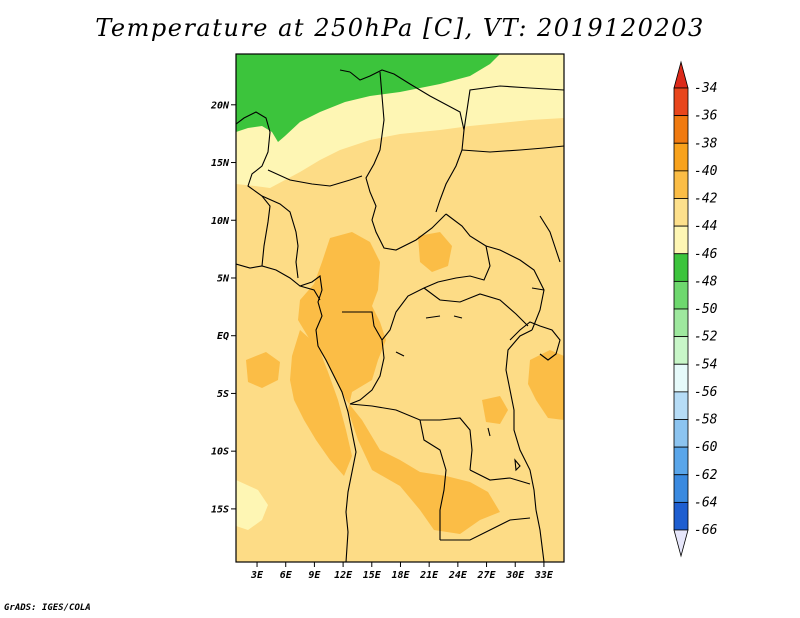 The height and width of the screenshot is (618, 800). What do you see at coordinates (706, 392) in the screenshot?
I see `colorbar-label: -56` at bounding box center [706, 392].